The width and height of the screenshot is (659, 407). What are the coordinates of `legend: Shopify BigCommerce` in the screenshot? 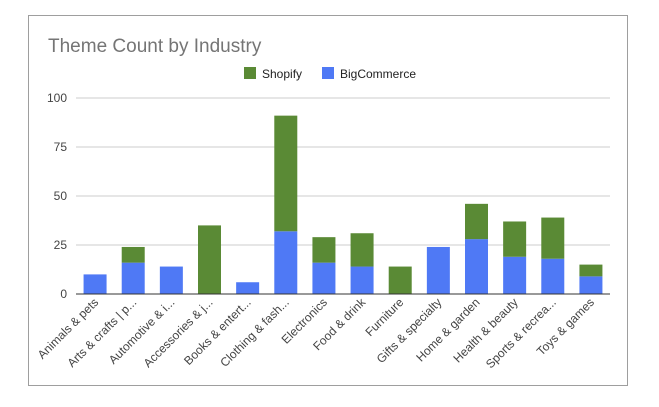 It's located at (330, 74).